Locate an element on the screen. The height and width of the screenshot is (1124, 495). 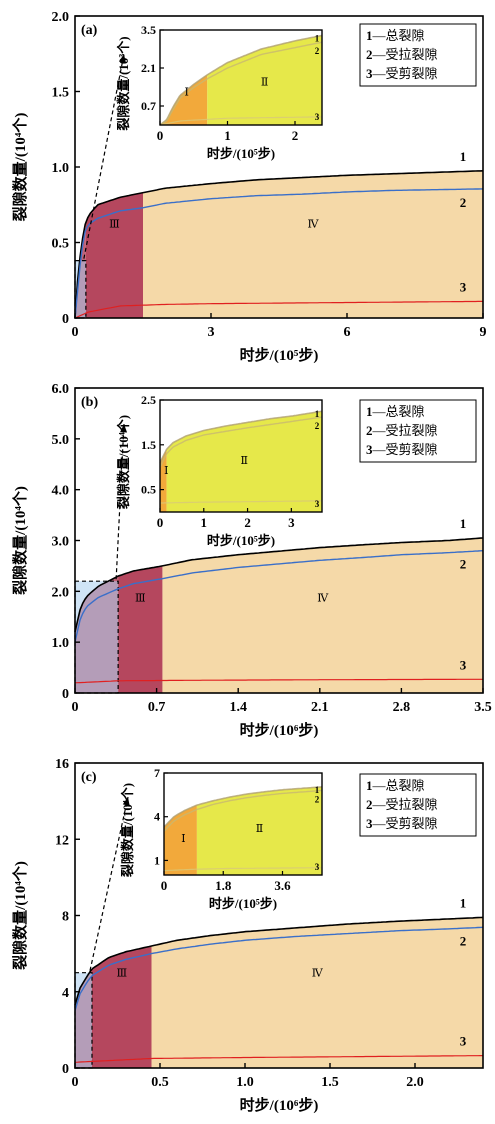
inset-x-tick-label: 3.6 is located at coordinates (282, 885).